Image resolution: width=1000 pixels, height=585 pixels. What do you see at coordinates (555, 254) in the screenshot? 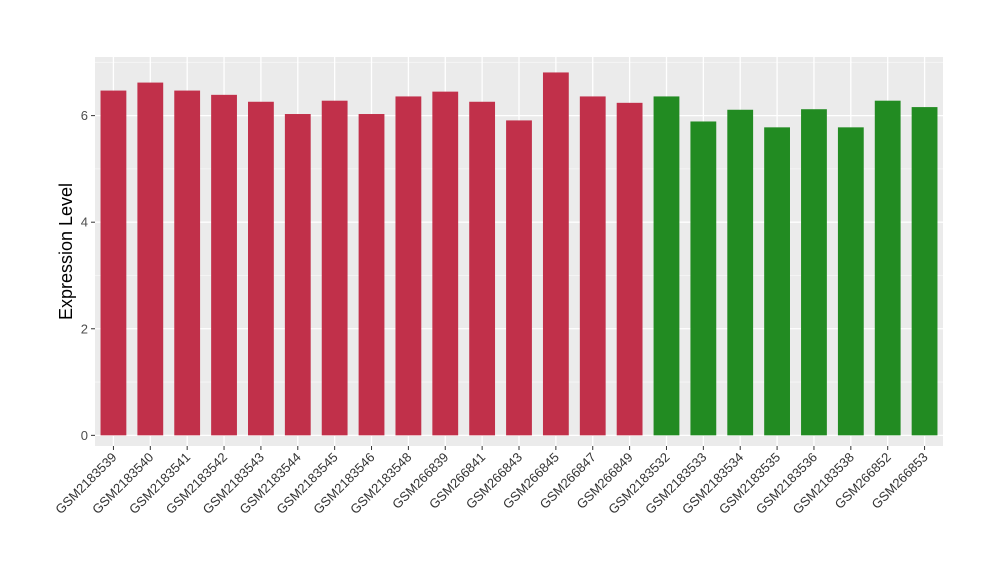
I see `bar-gsm266845` at bounding box center [555, 254].